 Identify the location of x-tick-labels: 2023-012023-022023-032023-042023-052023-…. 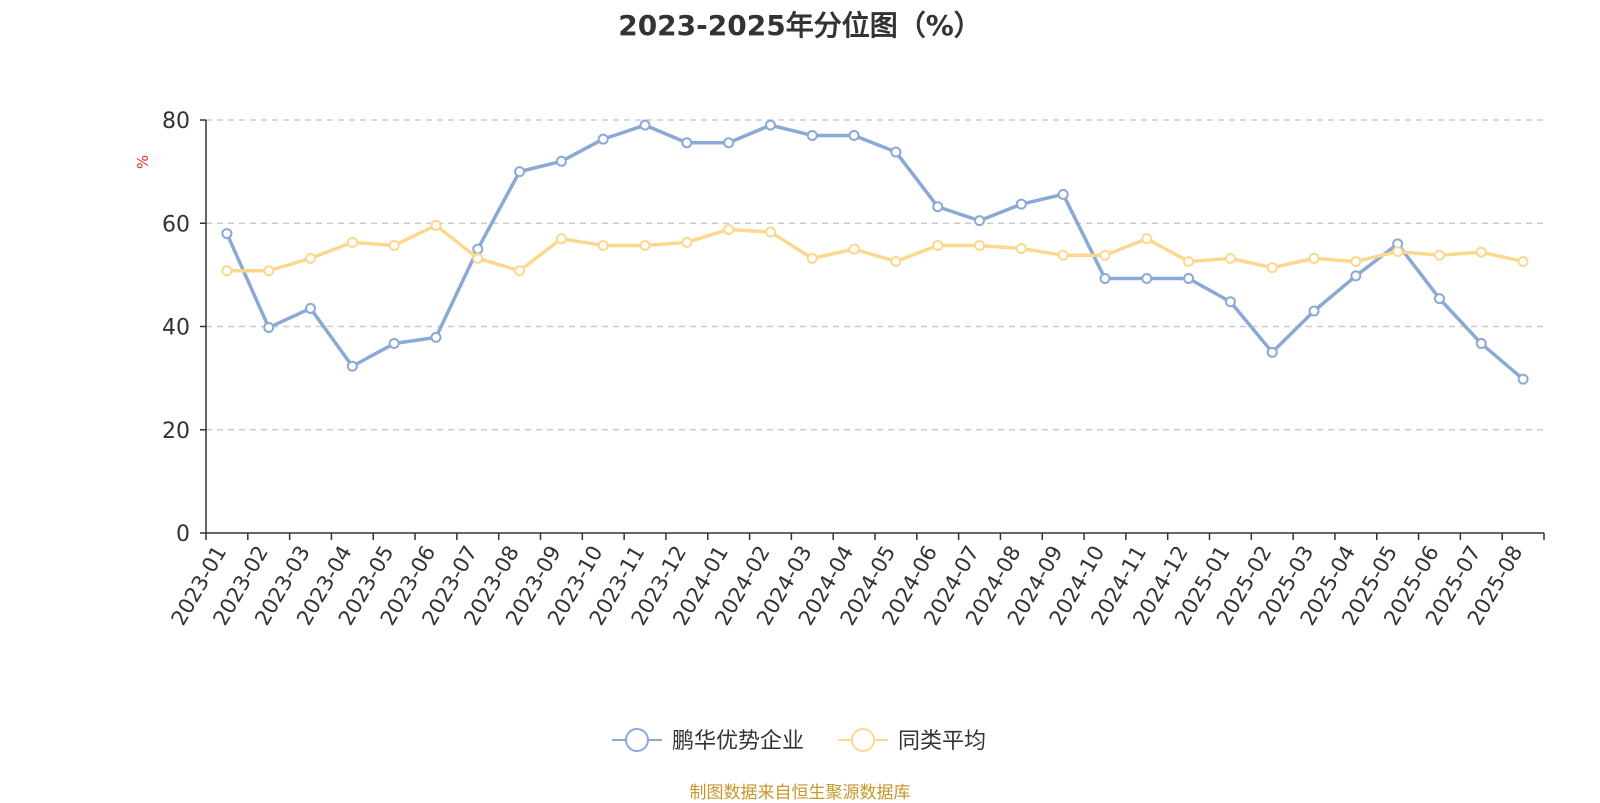
(856, 581).